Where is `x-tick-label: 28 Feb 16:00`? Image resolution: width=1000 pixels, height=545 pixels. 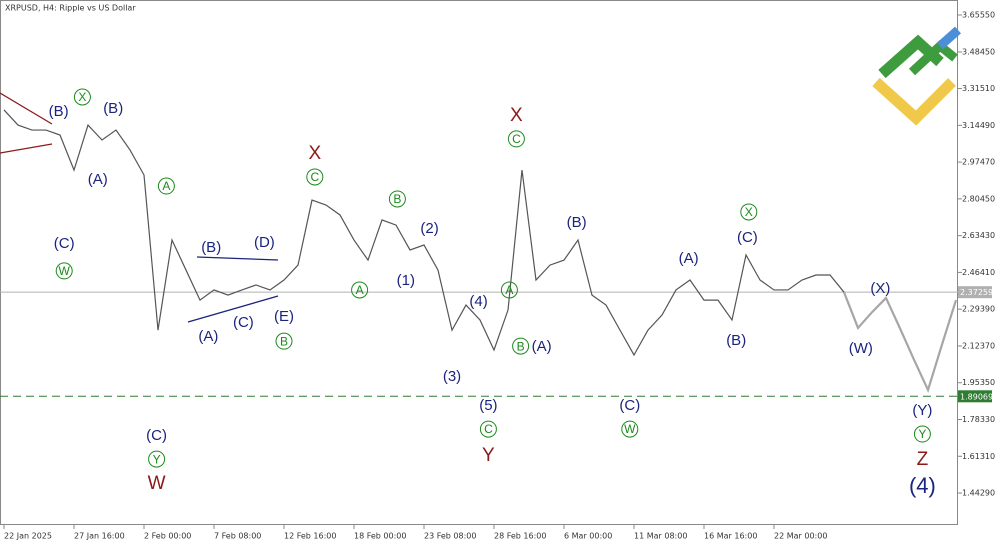 x-tick-label: 28 Feb 16:00 is located at coordinates (520, 536).